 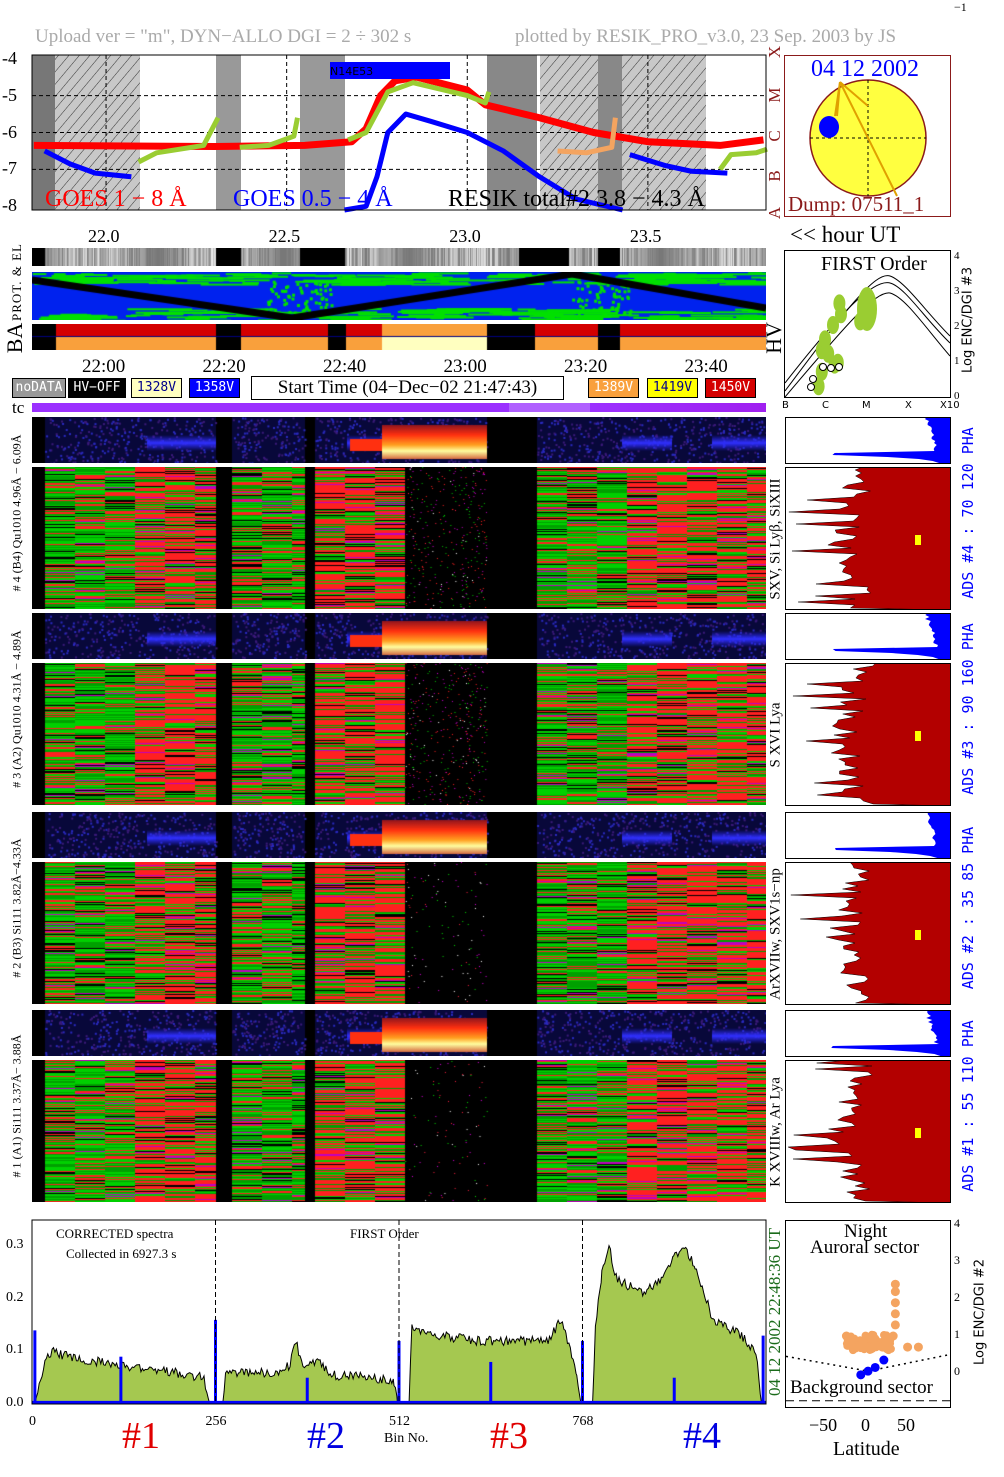 What do you see at coordinates (352, 71) in the screenshot?
I see `noaa-region-label: N14E53` at bounding box center [352, 71].